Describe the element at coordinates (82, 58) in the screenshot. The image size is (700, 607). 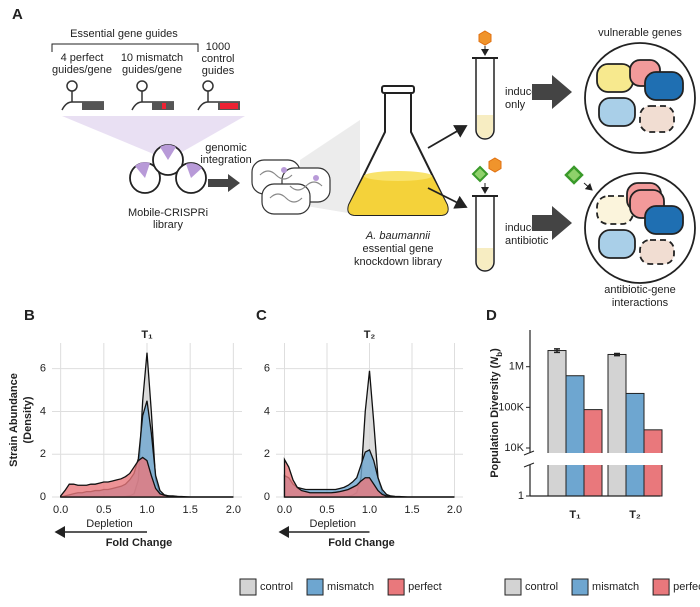
I see `guide-label: 4 perfect` at that location.